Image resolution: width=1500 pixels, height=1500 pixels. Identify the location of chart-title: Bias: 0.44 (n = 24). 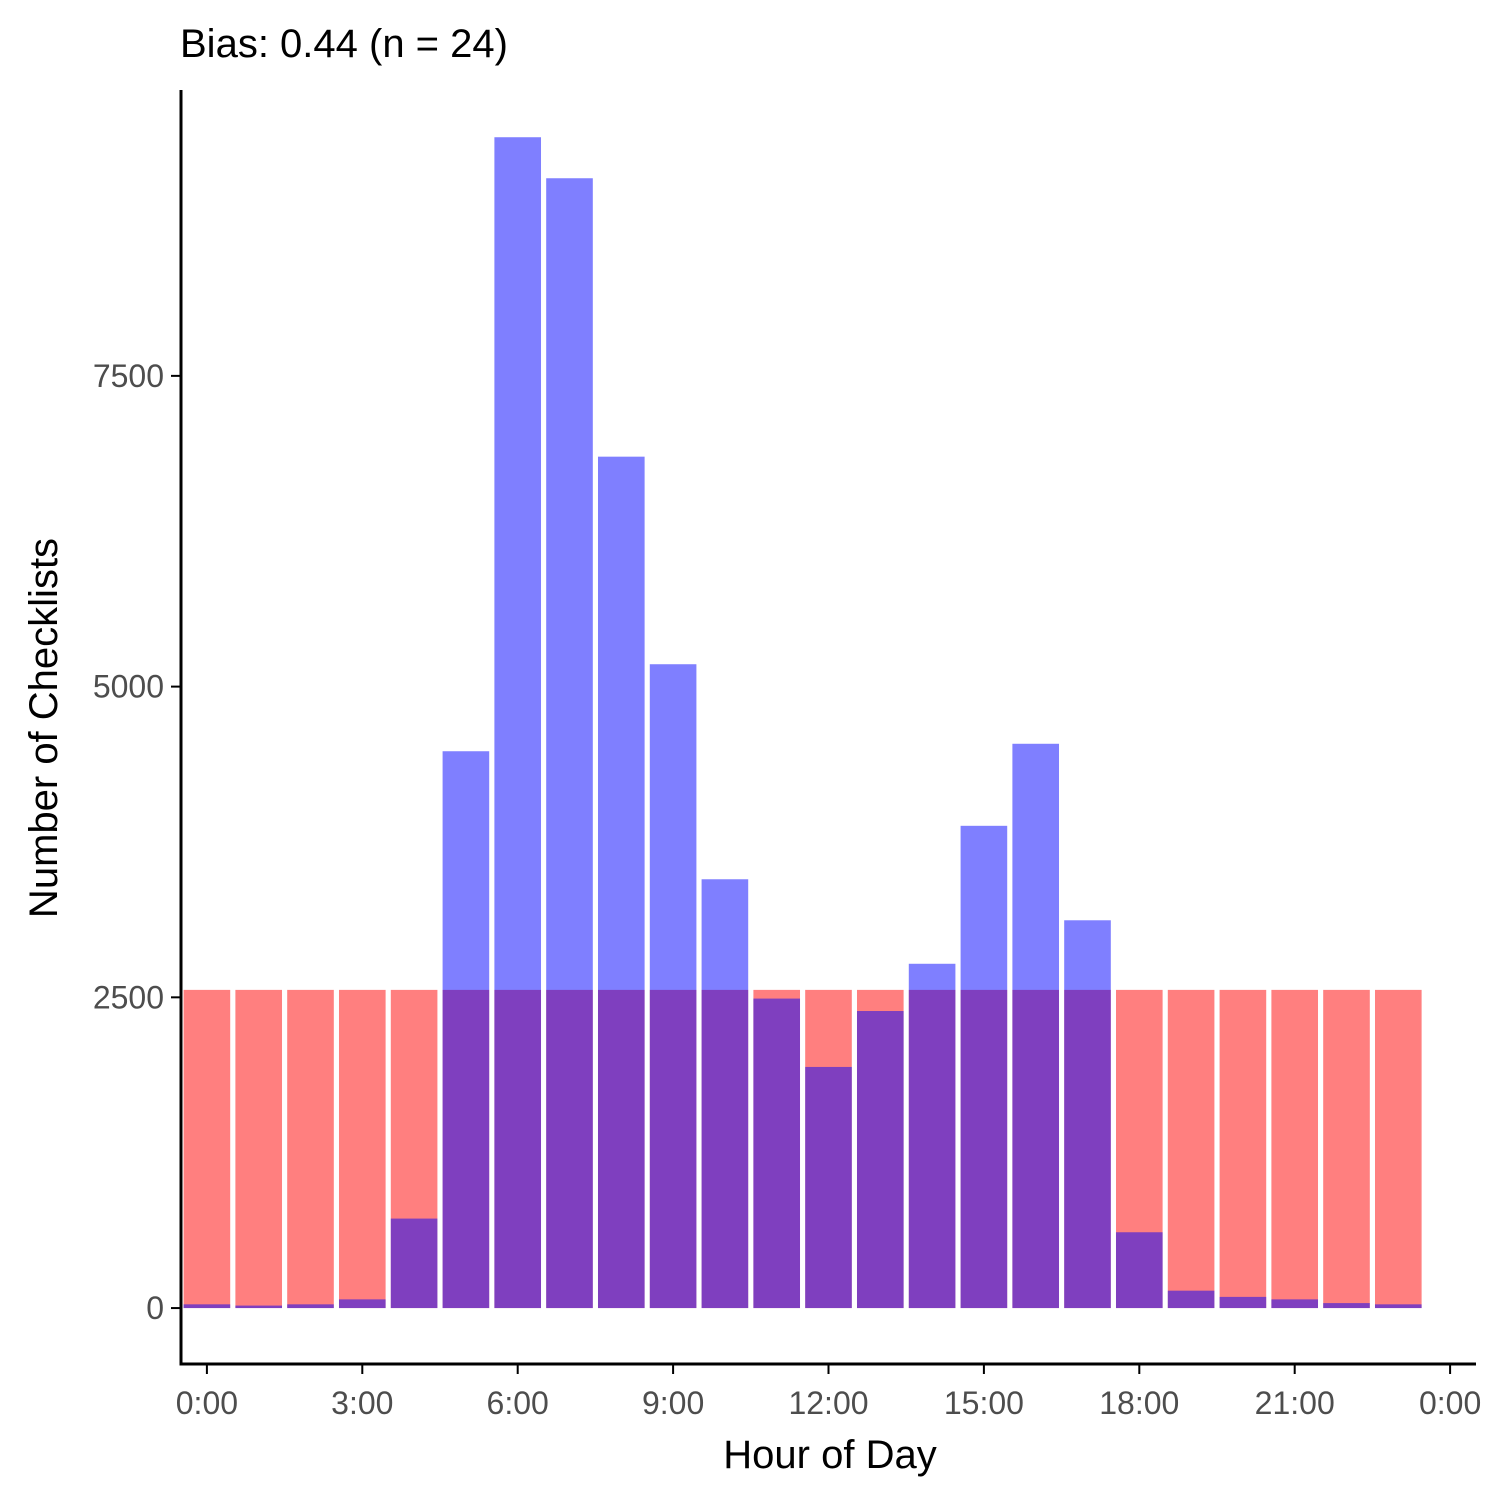
(344, 44).